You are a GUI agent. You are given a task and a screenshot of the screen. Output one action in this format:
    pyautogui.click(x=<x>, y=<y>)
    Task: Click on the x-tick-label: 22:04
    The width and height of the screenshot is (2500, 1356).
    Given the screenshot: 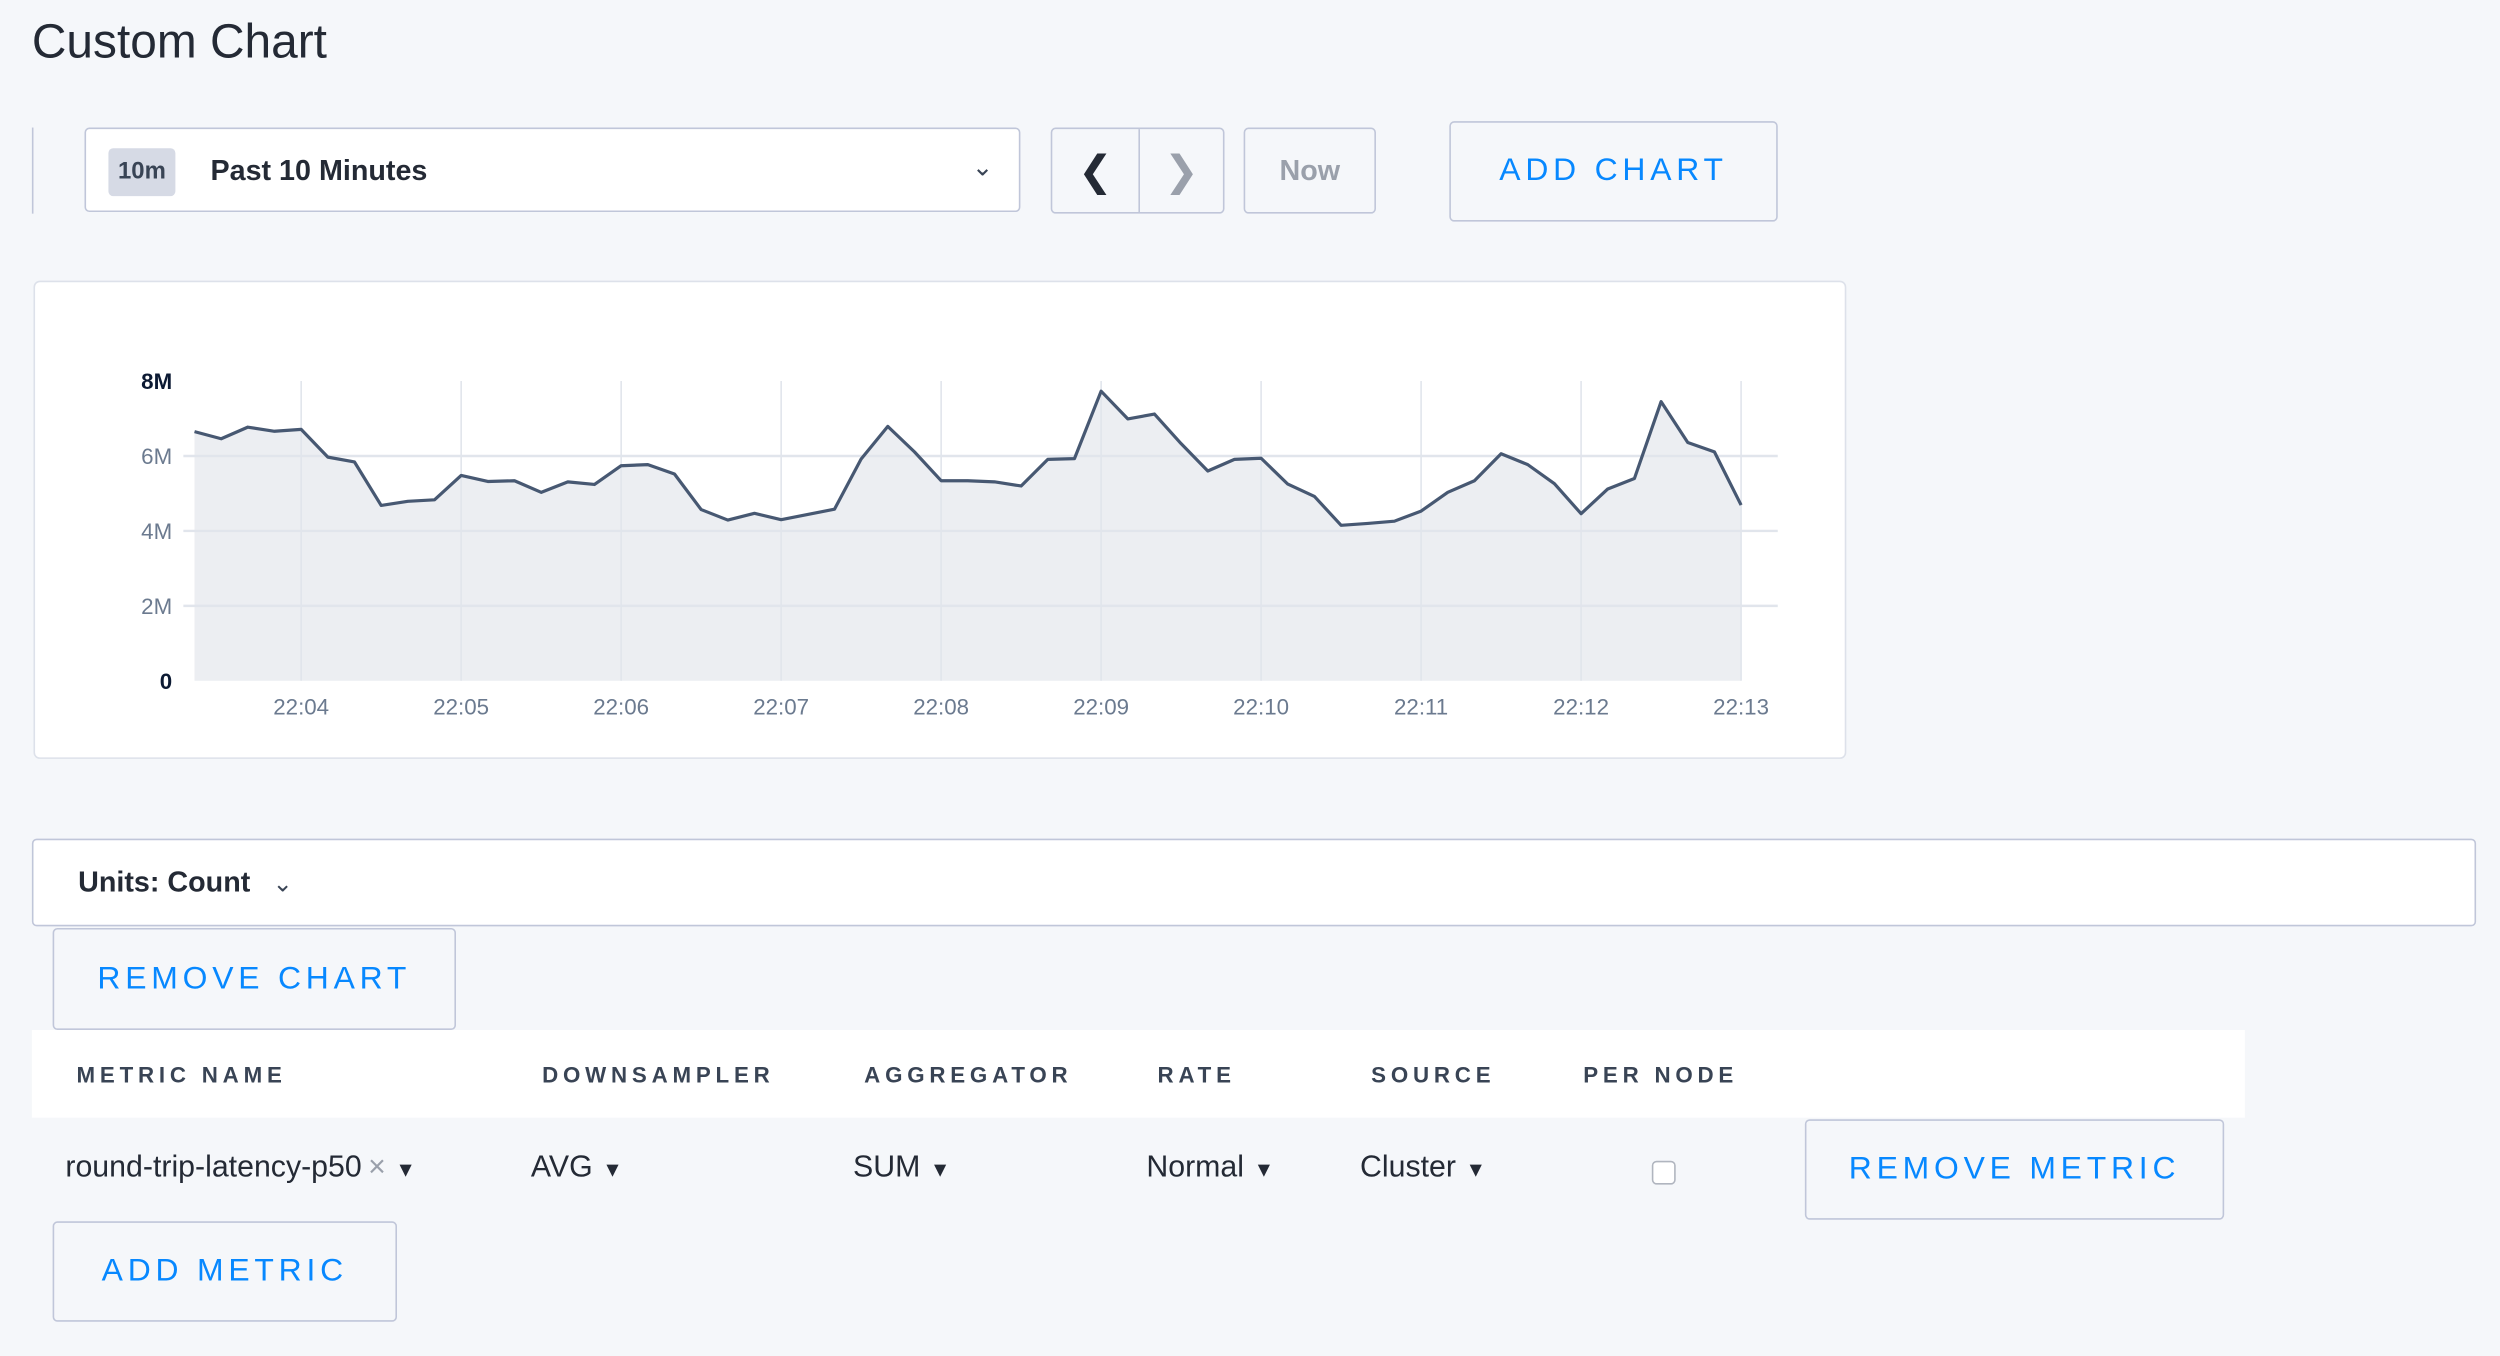 What is the action you would take?
    pyautogui.click(x=301, y=706)
    